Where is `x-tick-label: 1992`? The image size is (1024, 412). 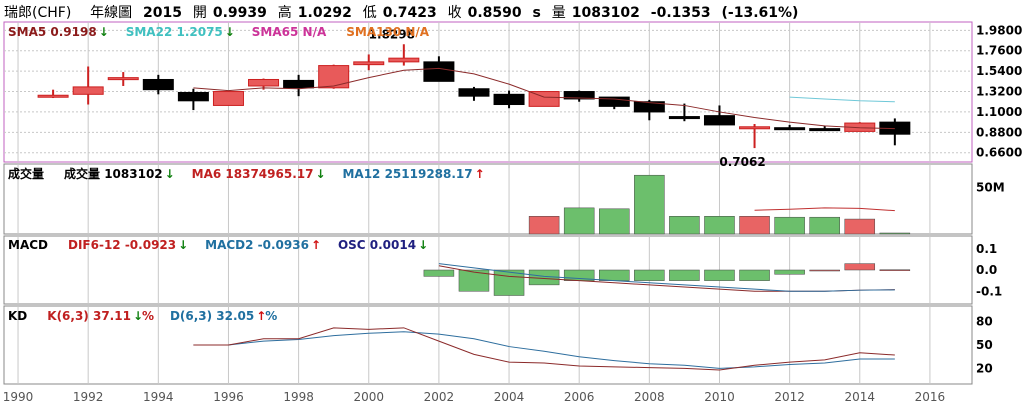
x-tick-label: 1992 is located at coordinates (88, 397).